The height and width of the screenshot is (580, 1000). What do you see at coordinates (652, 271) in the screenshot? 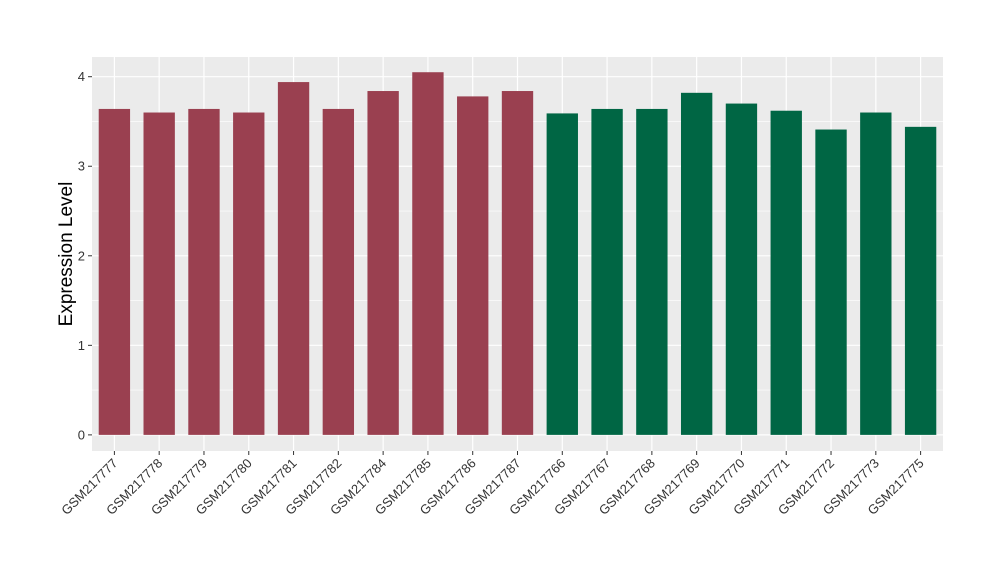
I see `bar-GSM217768` at bounding box center [652, 271].